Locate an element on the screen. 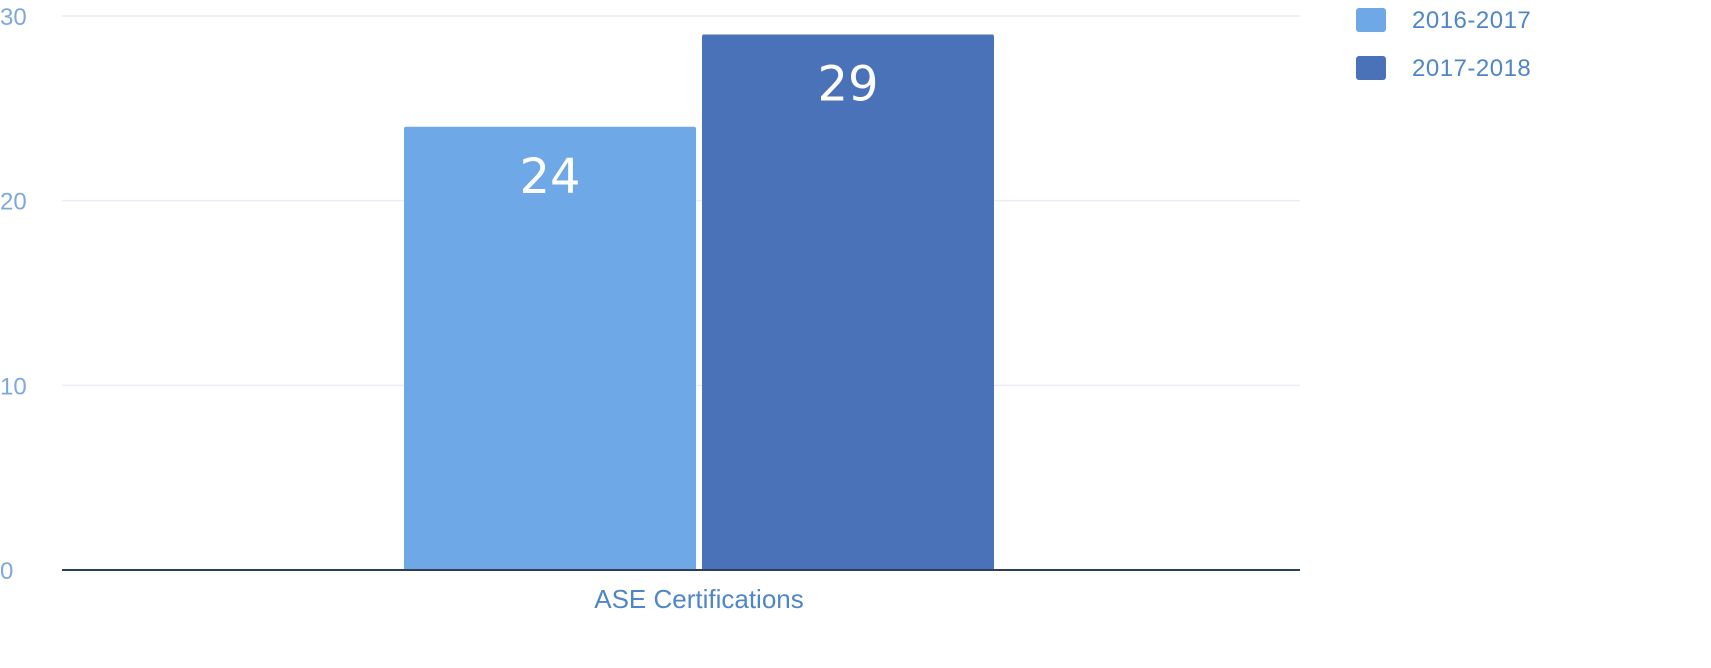  bar-2017-2018-ase-certifications is located at coordinates (848, 302).